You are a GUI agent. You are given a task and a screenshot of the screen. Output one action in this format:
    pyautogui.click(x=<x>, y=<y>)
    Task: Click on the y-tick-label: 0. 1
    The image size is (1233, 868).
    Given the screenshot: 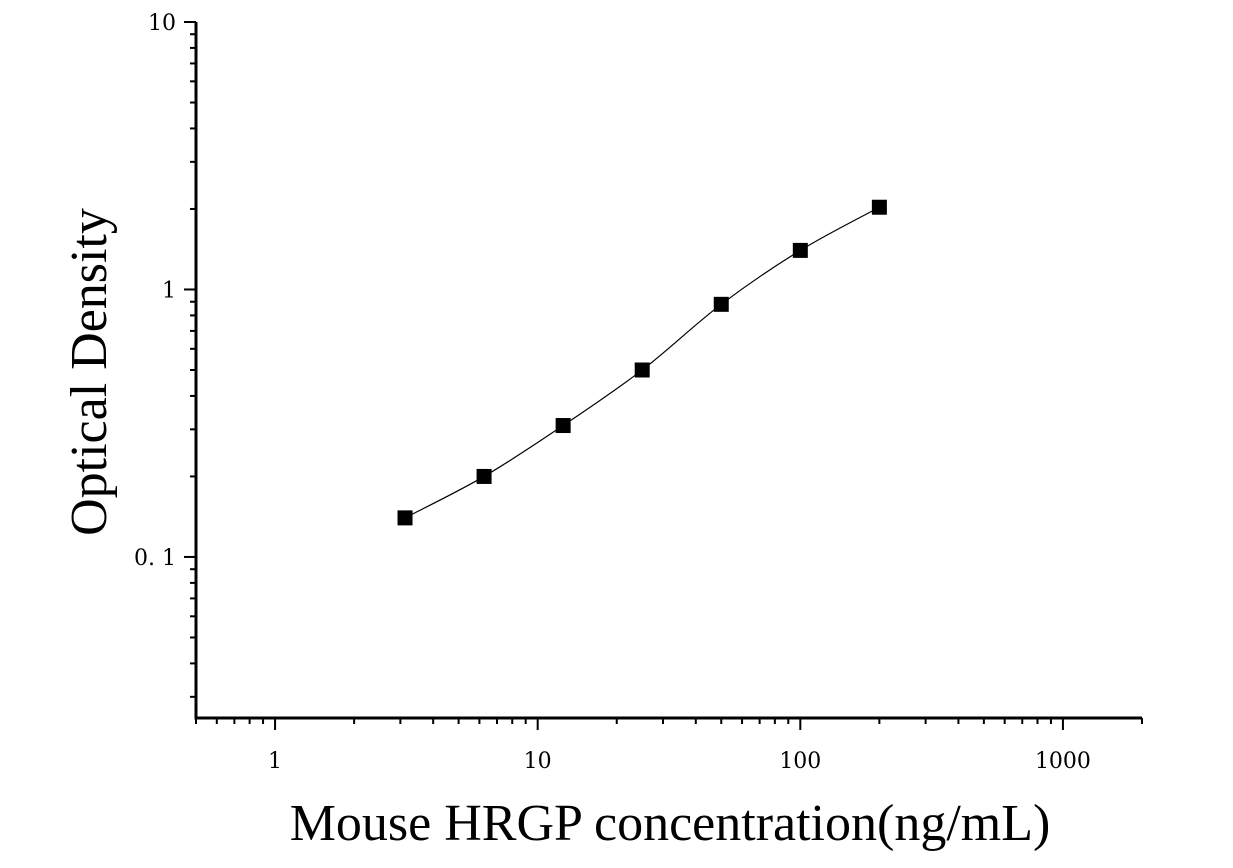 What is the action you would take?
    pyautogui.click(x=155, y=558)
    